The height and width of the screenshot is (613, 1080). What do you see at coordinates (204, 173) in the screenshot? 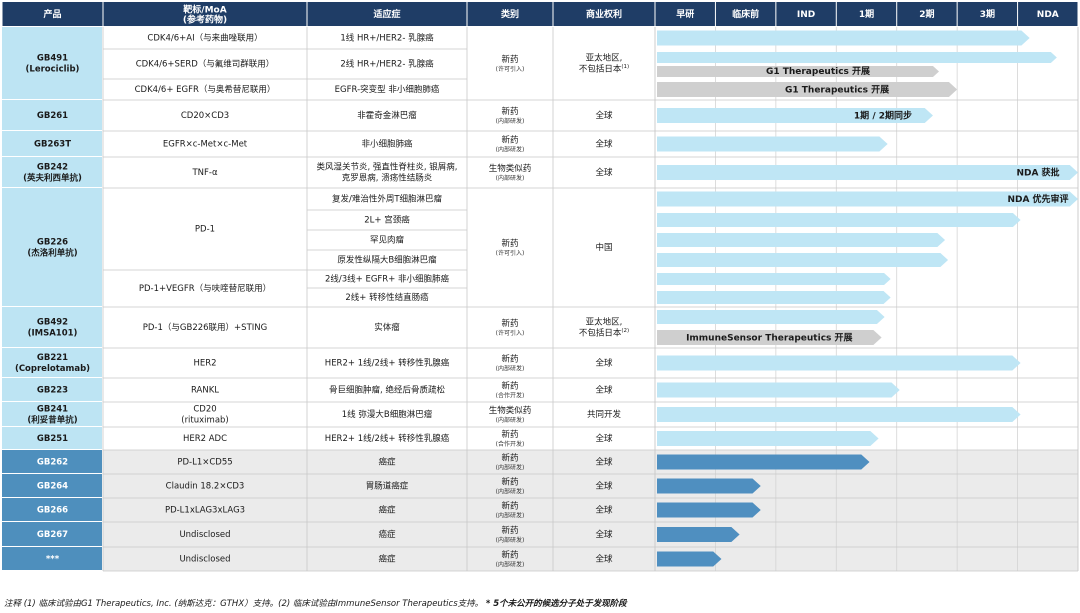
I see `target-text: TNF-α` at bounding box center [204, 173].